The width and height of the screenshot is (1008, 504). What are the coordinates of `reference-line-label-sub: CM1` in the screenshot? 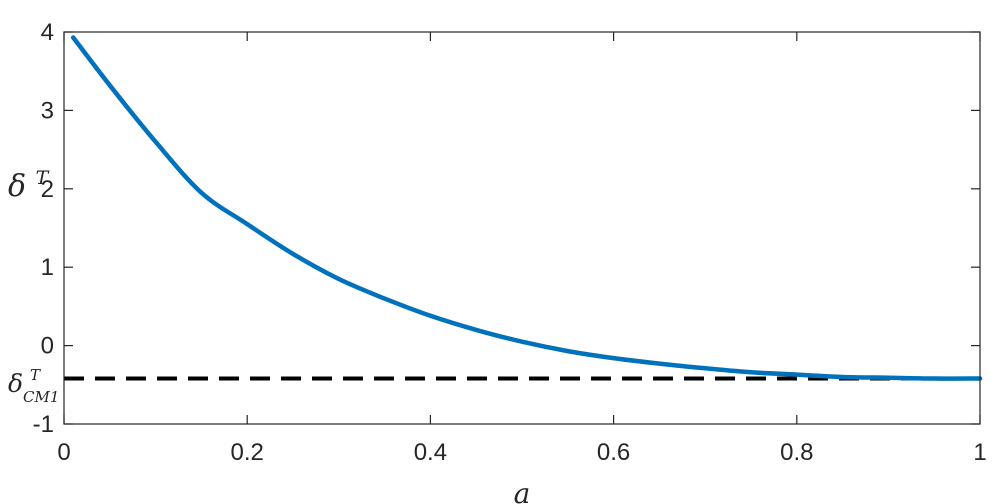 It's located at (41, 397).